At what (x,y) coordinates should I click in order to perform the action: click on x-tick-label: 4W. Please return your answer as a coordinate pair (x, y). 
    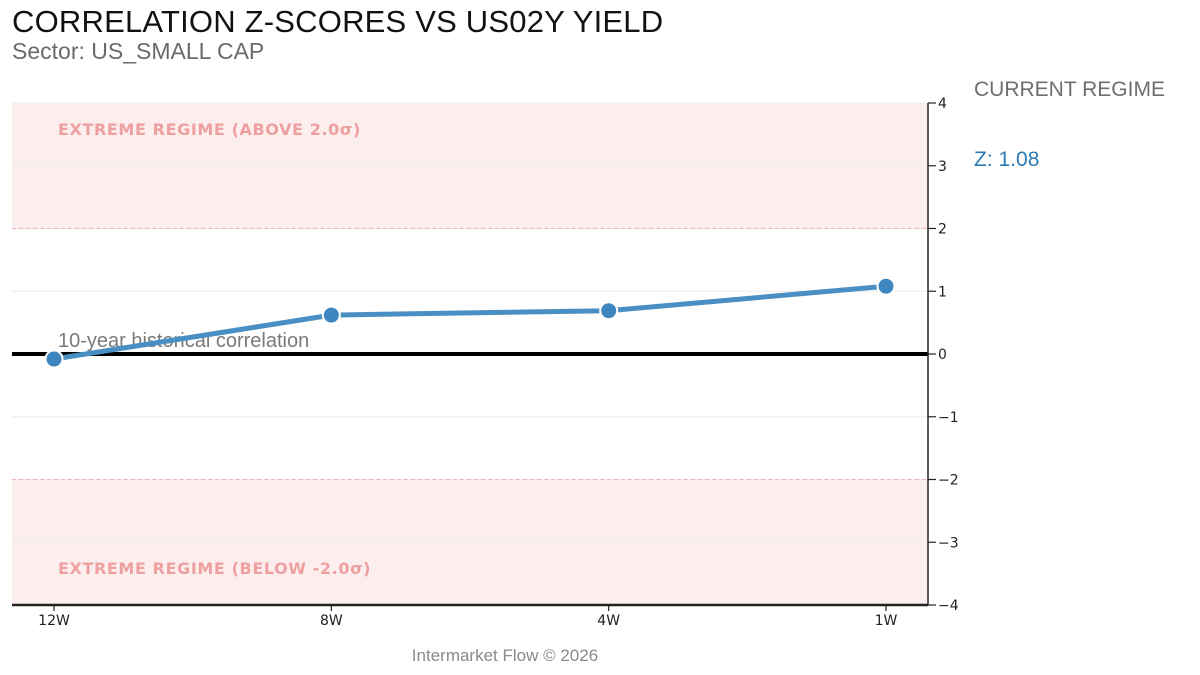
    Looking at the image, I should click on (608, 621).